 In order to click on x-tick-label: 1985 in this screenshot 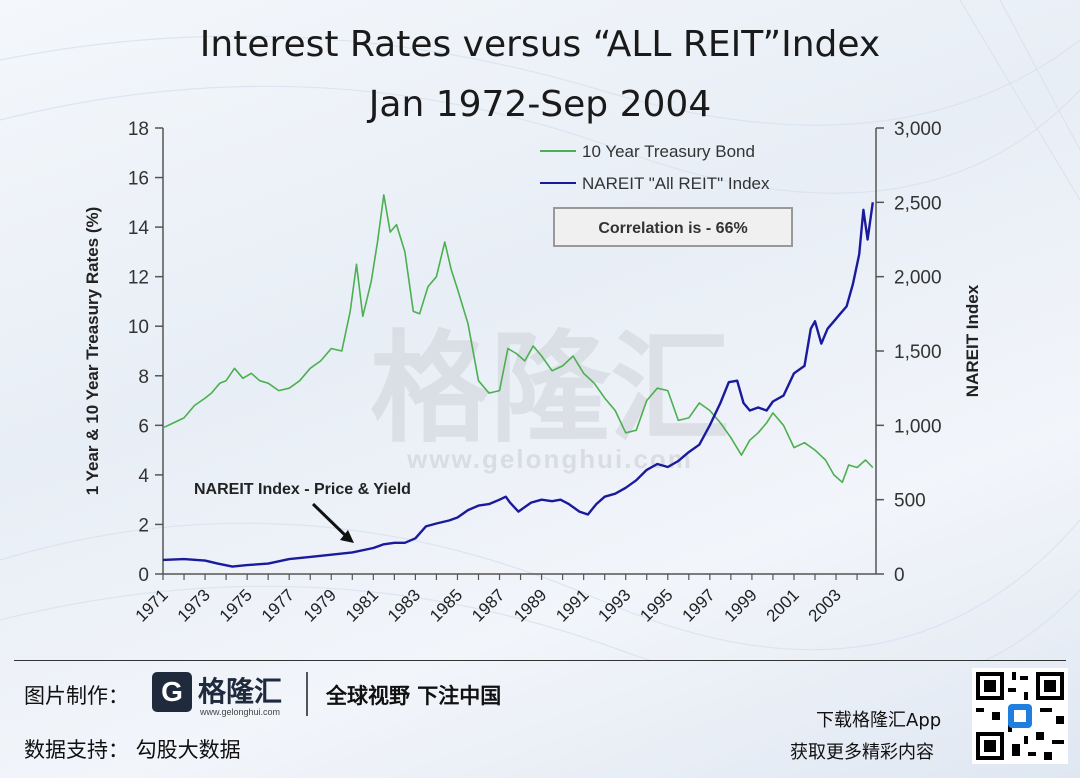, I will do `click(446, 605)`.